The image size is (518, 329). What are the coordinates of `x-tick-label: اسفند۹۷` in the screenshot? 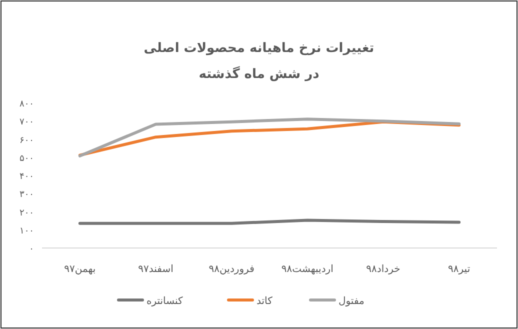 It's located at (156, 269).